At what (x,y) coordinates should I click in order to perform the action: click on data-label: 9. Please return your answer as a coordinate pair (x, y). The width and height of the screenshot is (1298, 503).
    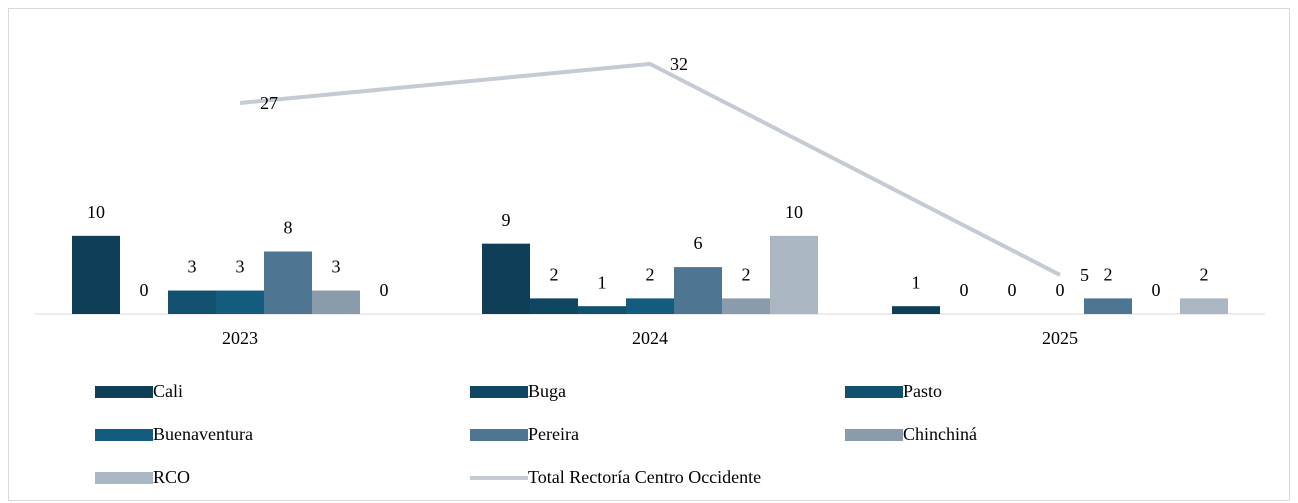
    Looking at the image, I should click on (506, 220).